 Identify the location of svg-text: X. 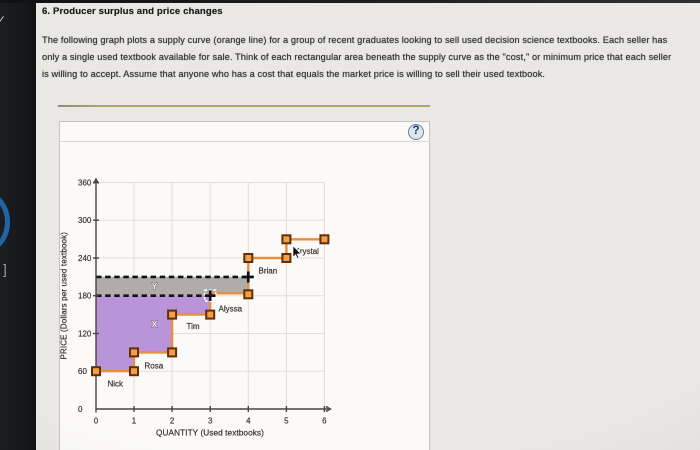
(155, 324).